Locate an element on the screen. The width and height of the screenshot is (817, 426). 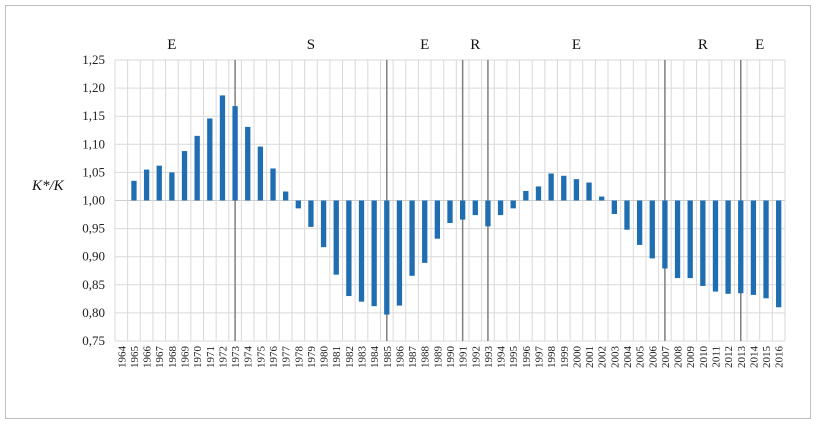
x-tick-label: 1980 is located at coordinates (325, 357).